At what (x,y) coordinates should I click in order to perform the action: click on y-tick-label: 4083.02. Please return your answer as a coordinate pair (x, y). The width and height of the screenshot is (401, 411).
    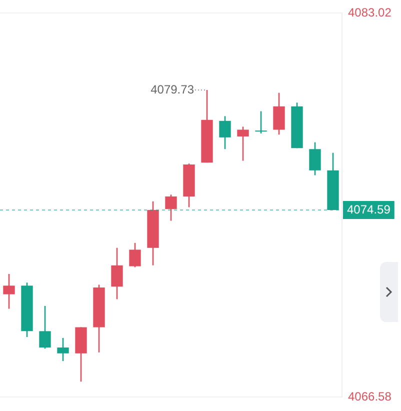
    Looking at the image, I should click on (370, 13).